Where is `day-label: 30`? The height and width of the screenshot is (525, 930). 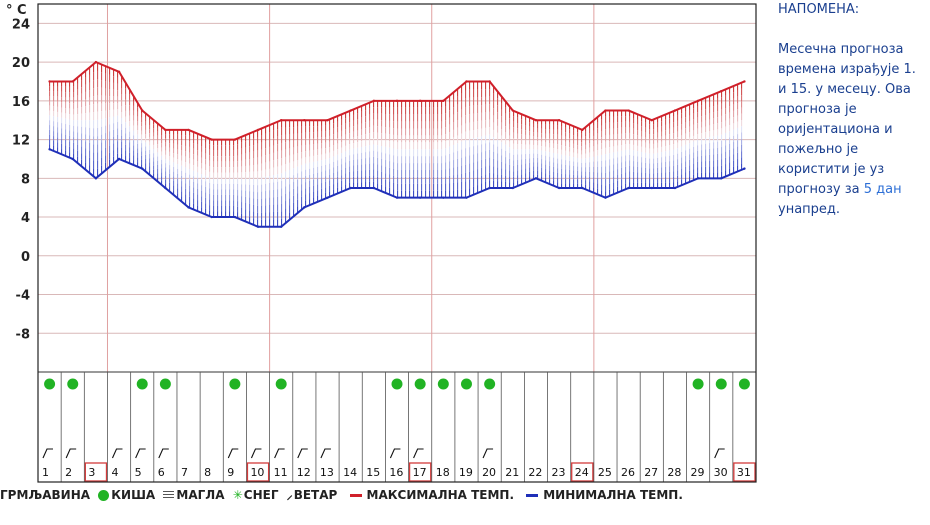 day-label: 30 is located at coordinates (721, 472).